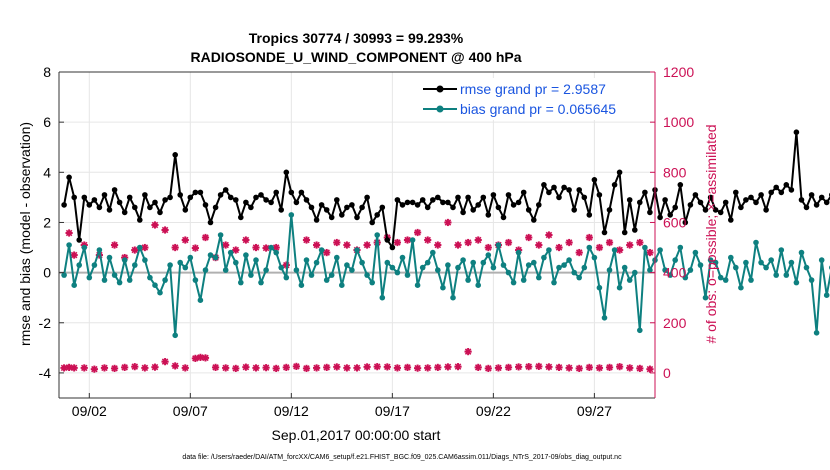  What do you see at coordinates (47, 72) in the screenshot?
I see `left-tick-label: 8` at bounding box center [47, 72].